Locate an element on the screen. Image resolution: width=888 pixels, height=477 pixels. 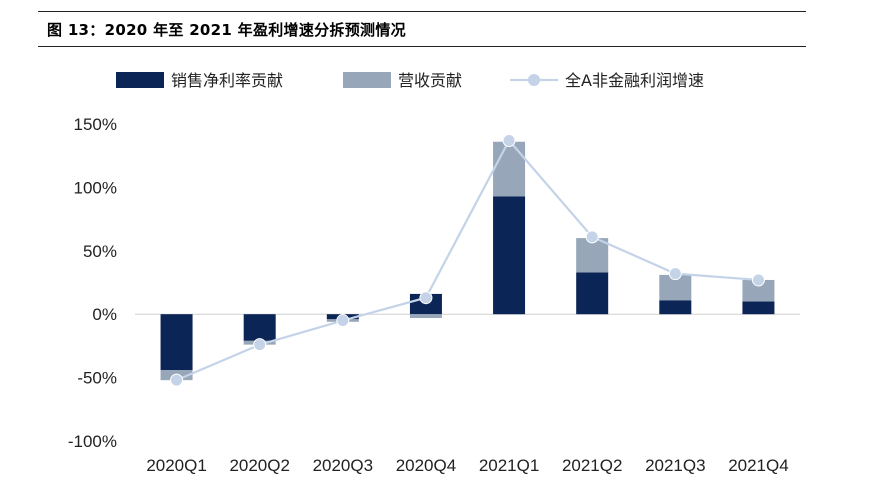
x-tick-label: 2021Q4 is located at coordinates (758, 465).